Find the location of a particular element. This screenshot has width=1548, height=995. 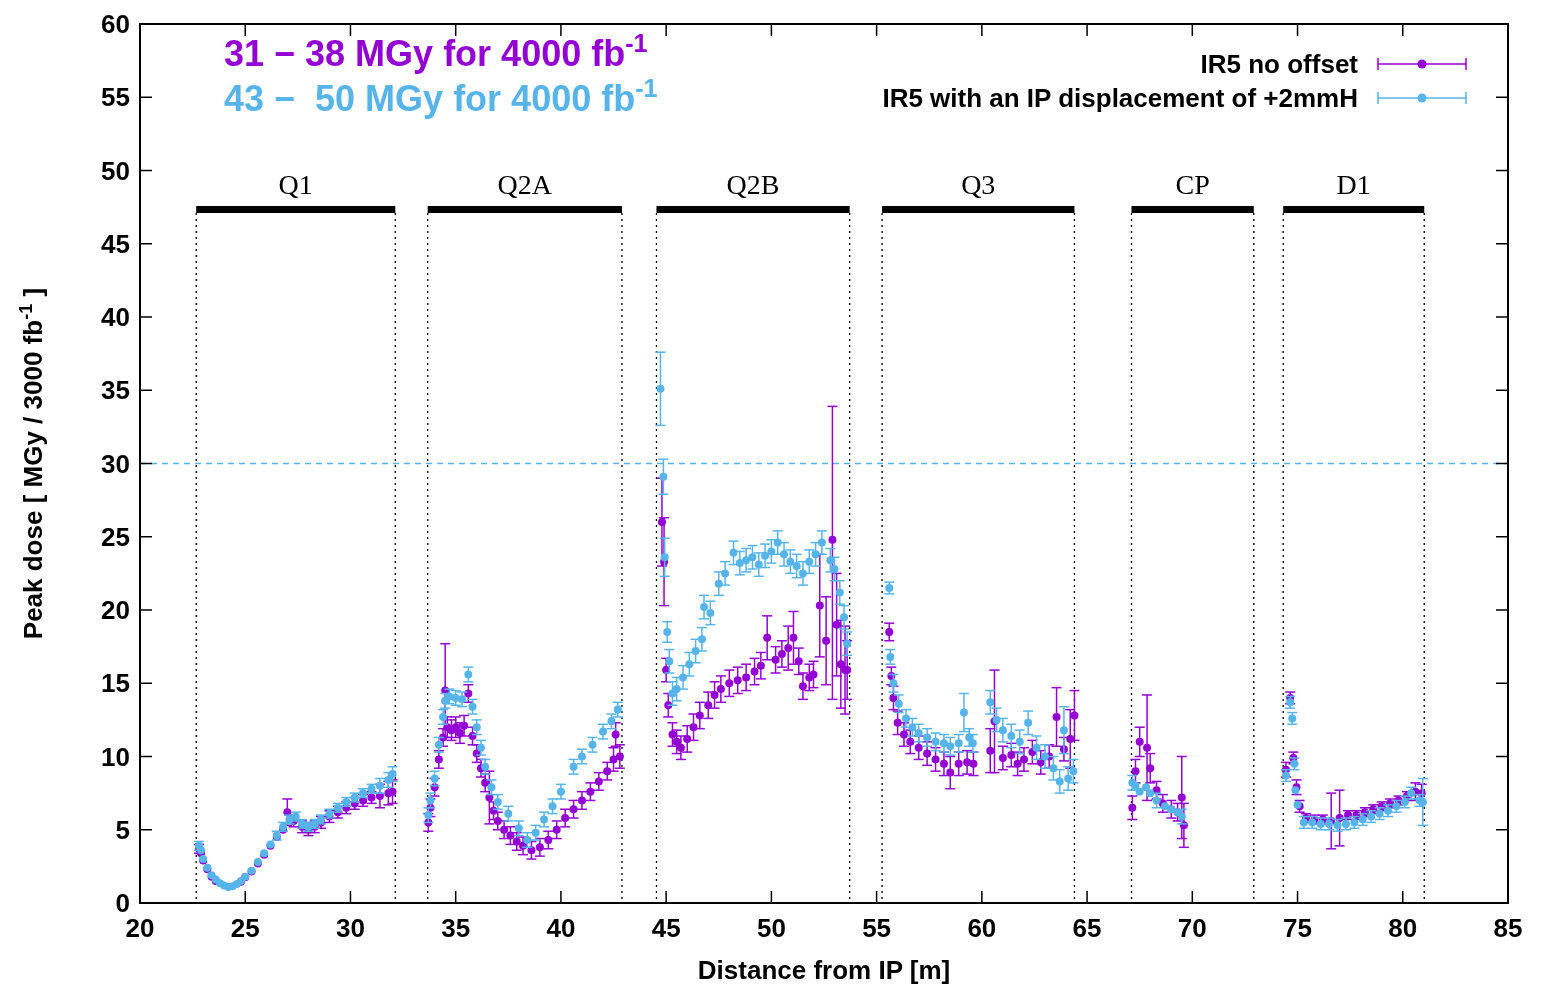

y-tick-label: 45 is located at coordinates (115, 243).